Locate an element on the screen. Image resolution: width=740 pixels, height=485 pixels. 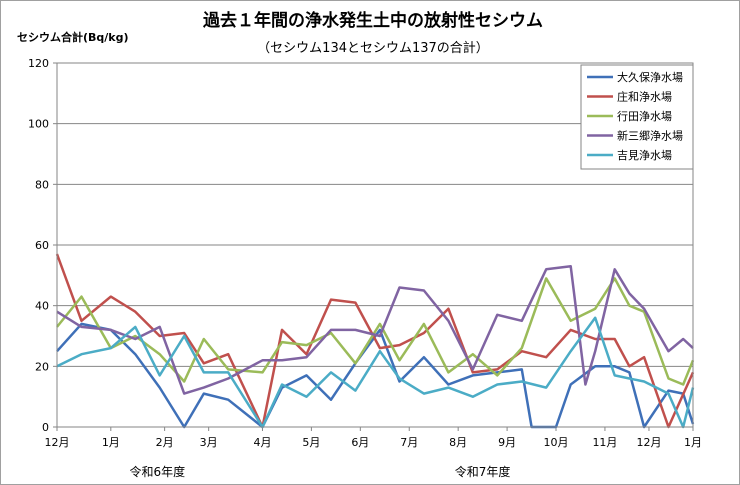
y-tick-label: 80 is located at coordinates (42, 184).